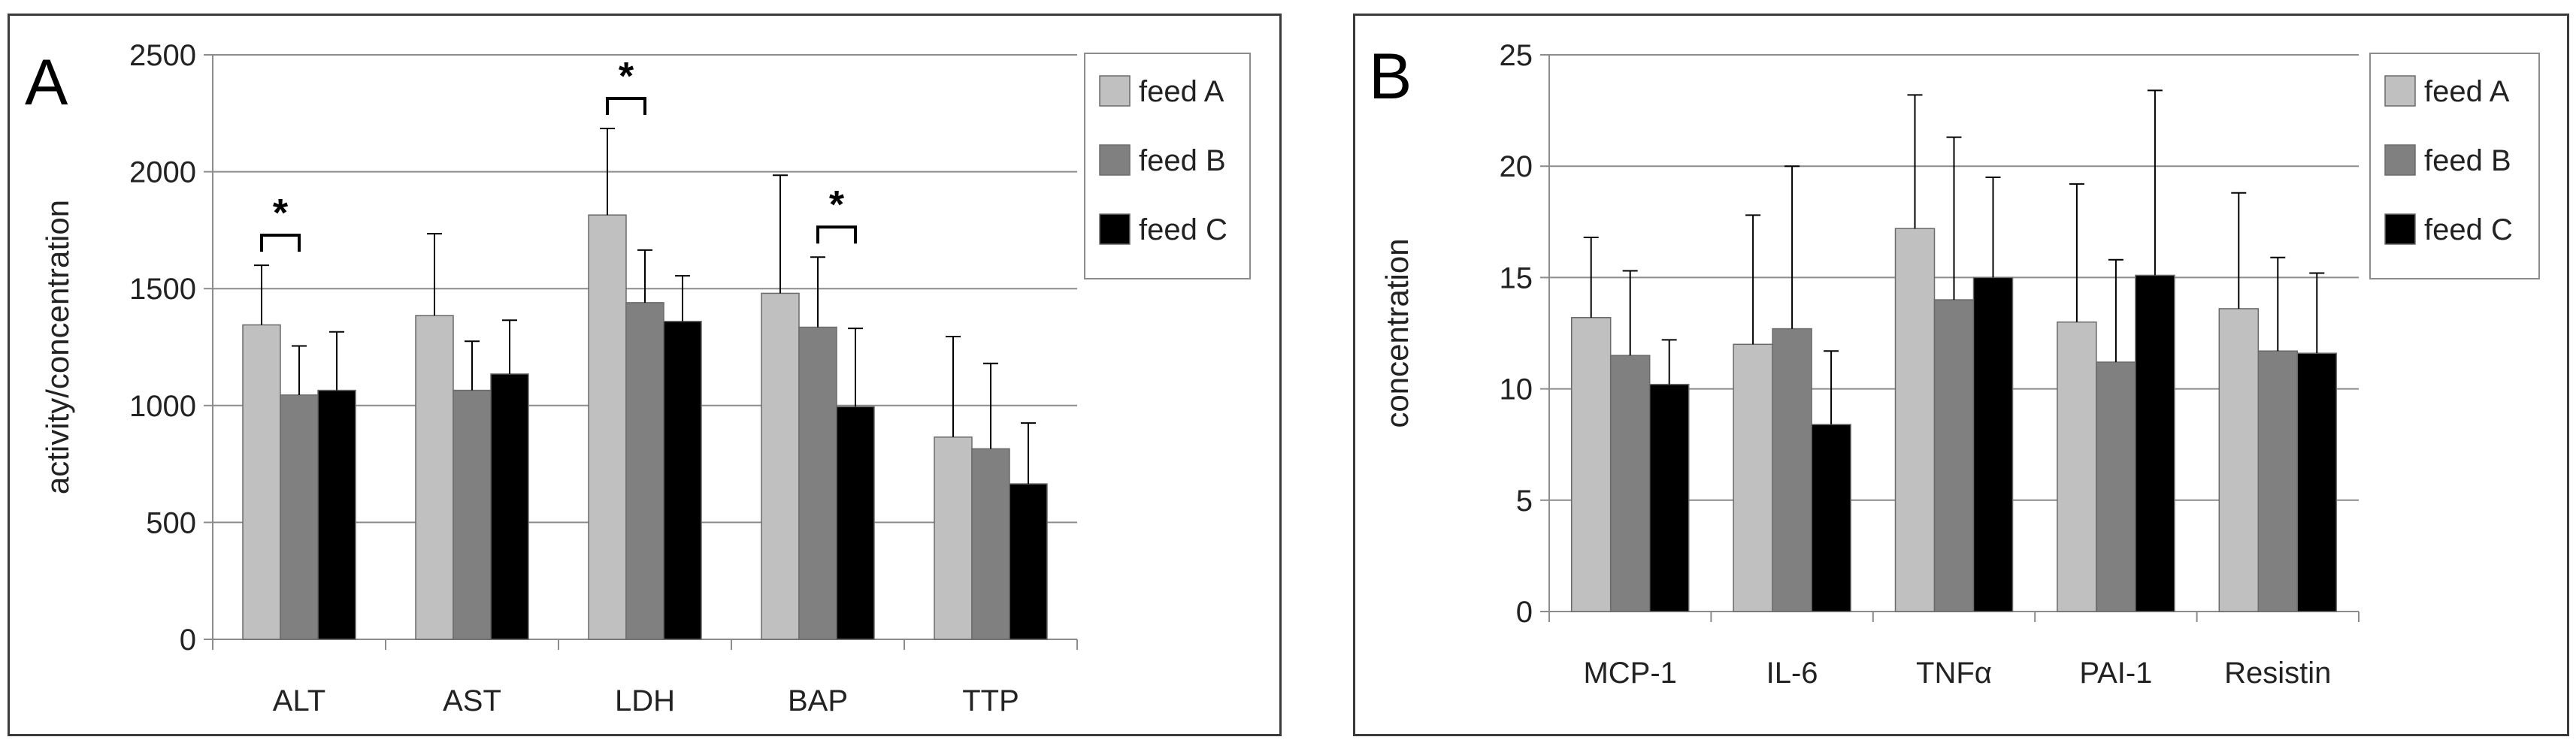  What do you see at coordinates (990, 701) in the screenshot?
I see `x-category-label: TTP` at bounding box center [990, 701].